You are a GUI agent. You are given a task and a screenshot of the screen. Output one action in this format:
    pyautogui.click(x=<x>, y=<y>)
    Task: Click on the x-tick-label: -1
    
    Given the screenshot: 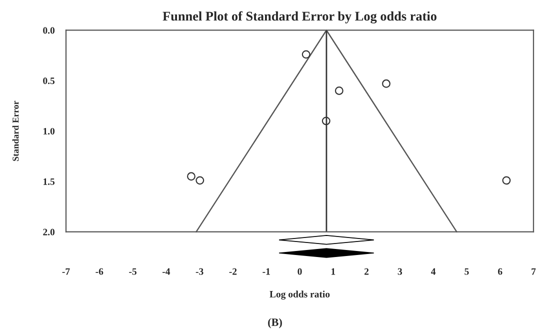 What is the action you would take?
    pyautogui.click(x=266, y=271)
    